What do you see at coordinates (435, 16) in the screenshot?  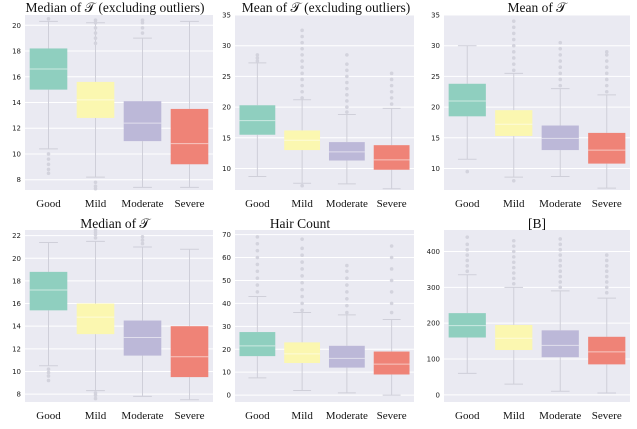 I see `y-tick-label: 35` at bounding box center [435, 16].